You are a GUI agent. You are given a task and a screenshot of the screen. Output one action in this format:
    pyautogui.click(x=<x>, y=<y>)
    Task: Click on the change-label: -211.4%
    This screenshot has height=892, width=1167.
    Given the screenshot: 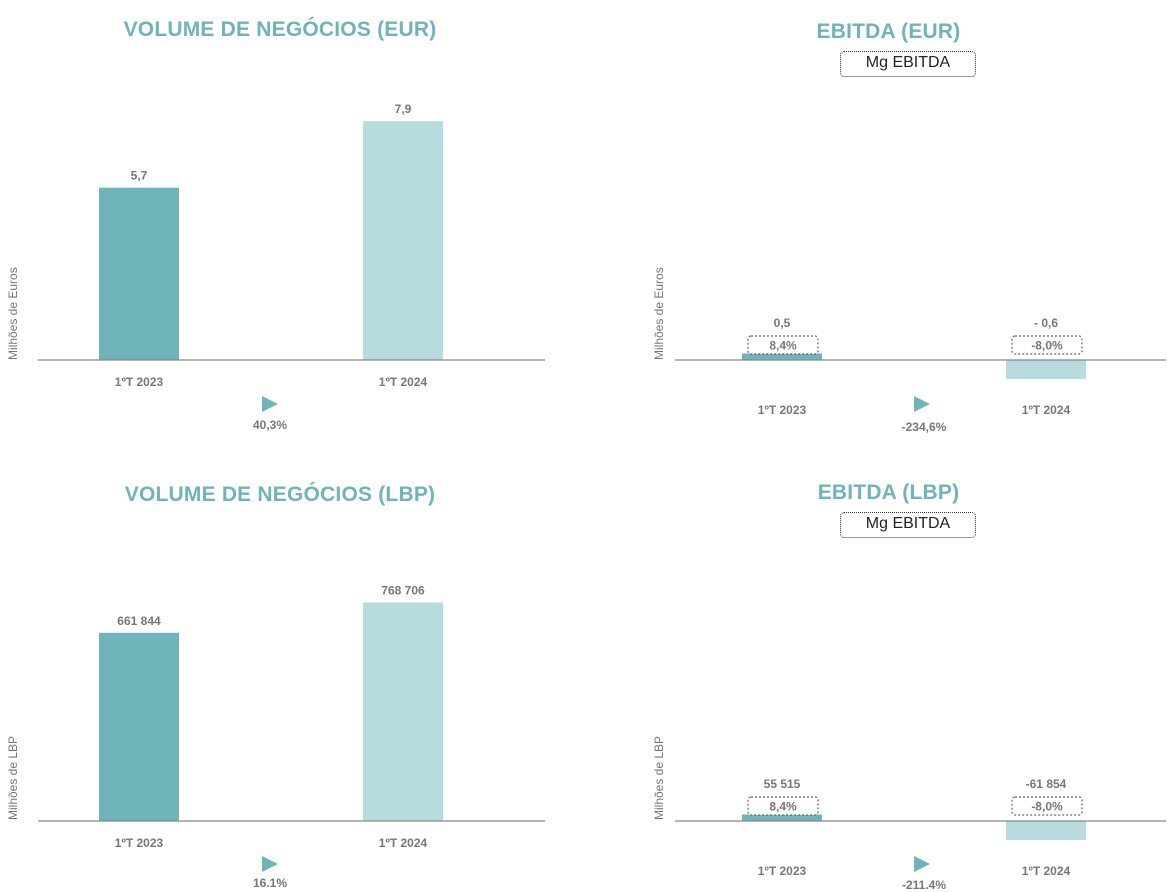 What is the action you would take?
    pyautogui.click(x=924, y=885)
    